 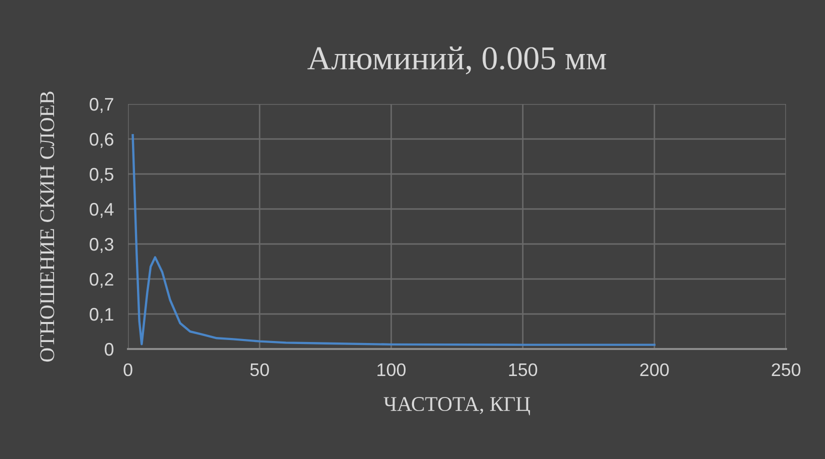 I want to click on x-tick-label: 250, so click(x=786, y=369).